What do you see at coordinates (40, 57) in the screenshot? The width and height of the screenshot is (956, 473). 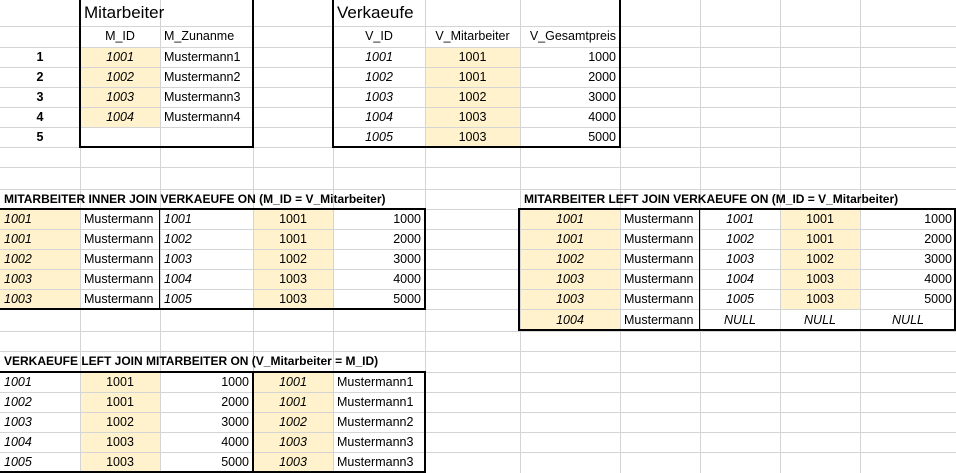 I see `row-number: 1` at bounding box center [40, 57].